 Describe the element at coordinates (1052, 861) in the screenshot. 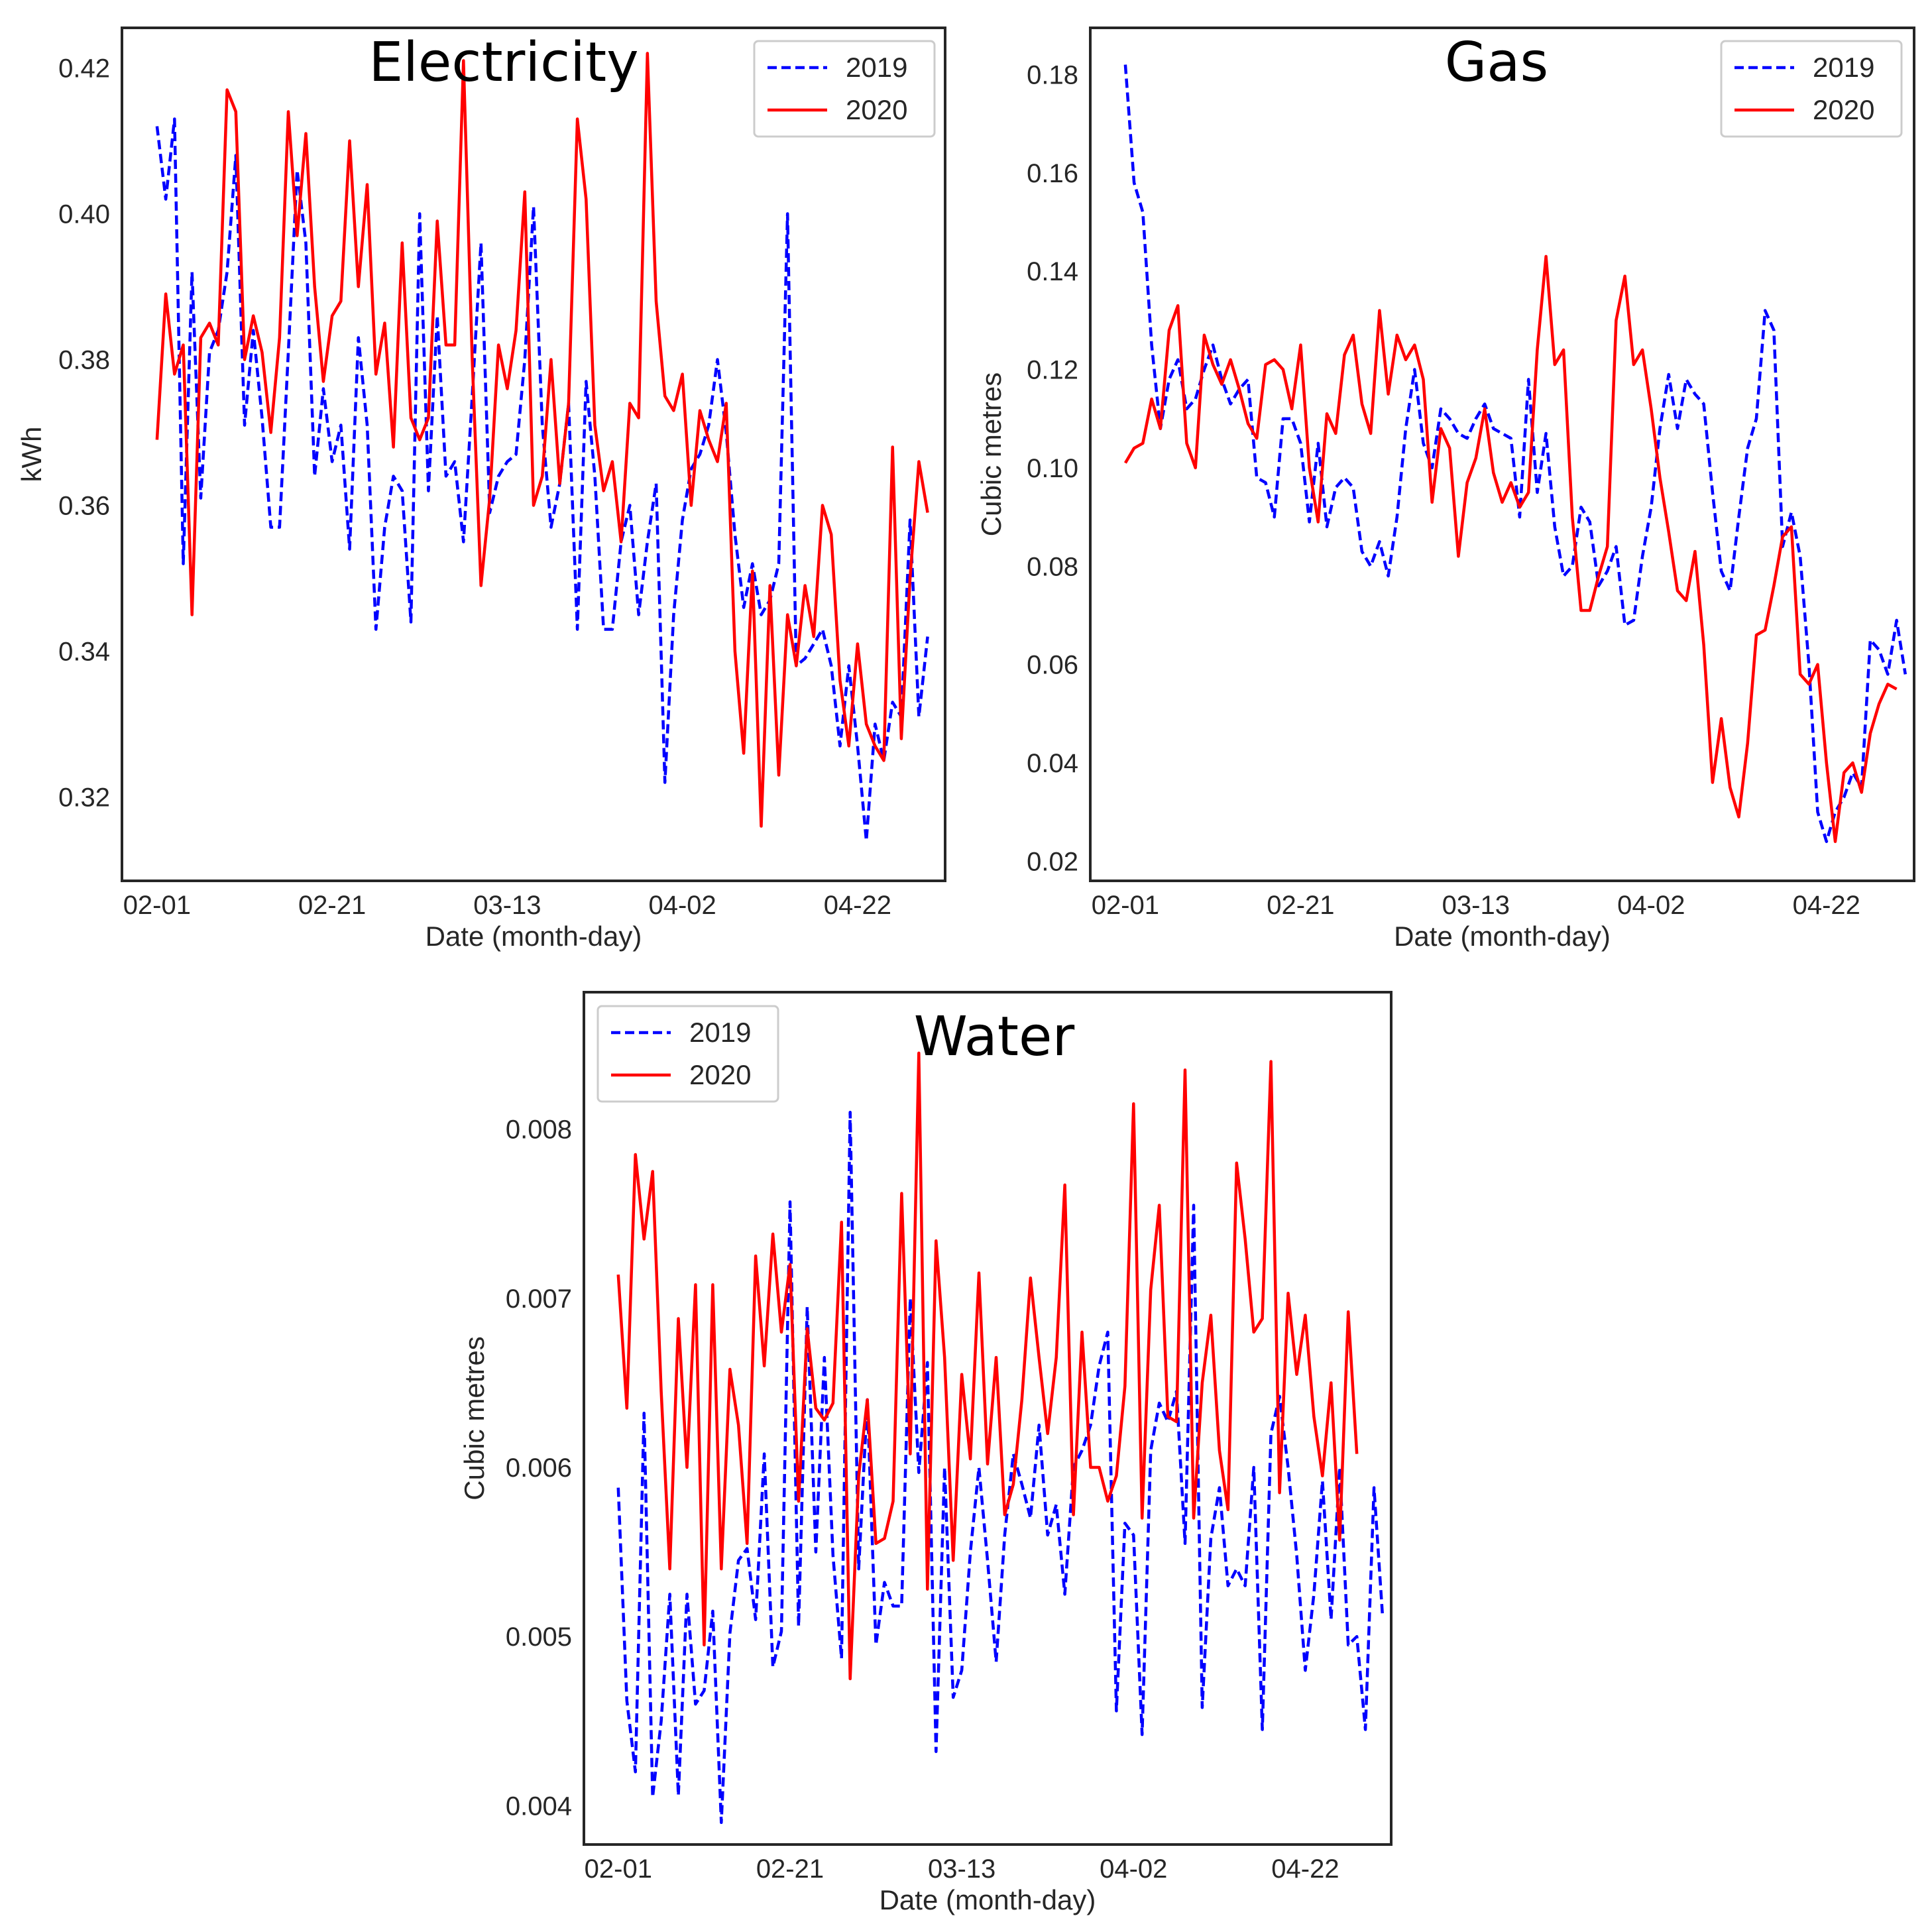

I see `gas-ytick-label: 0.02` at that location.